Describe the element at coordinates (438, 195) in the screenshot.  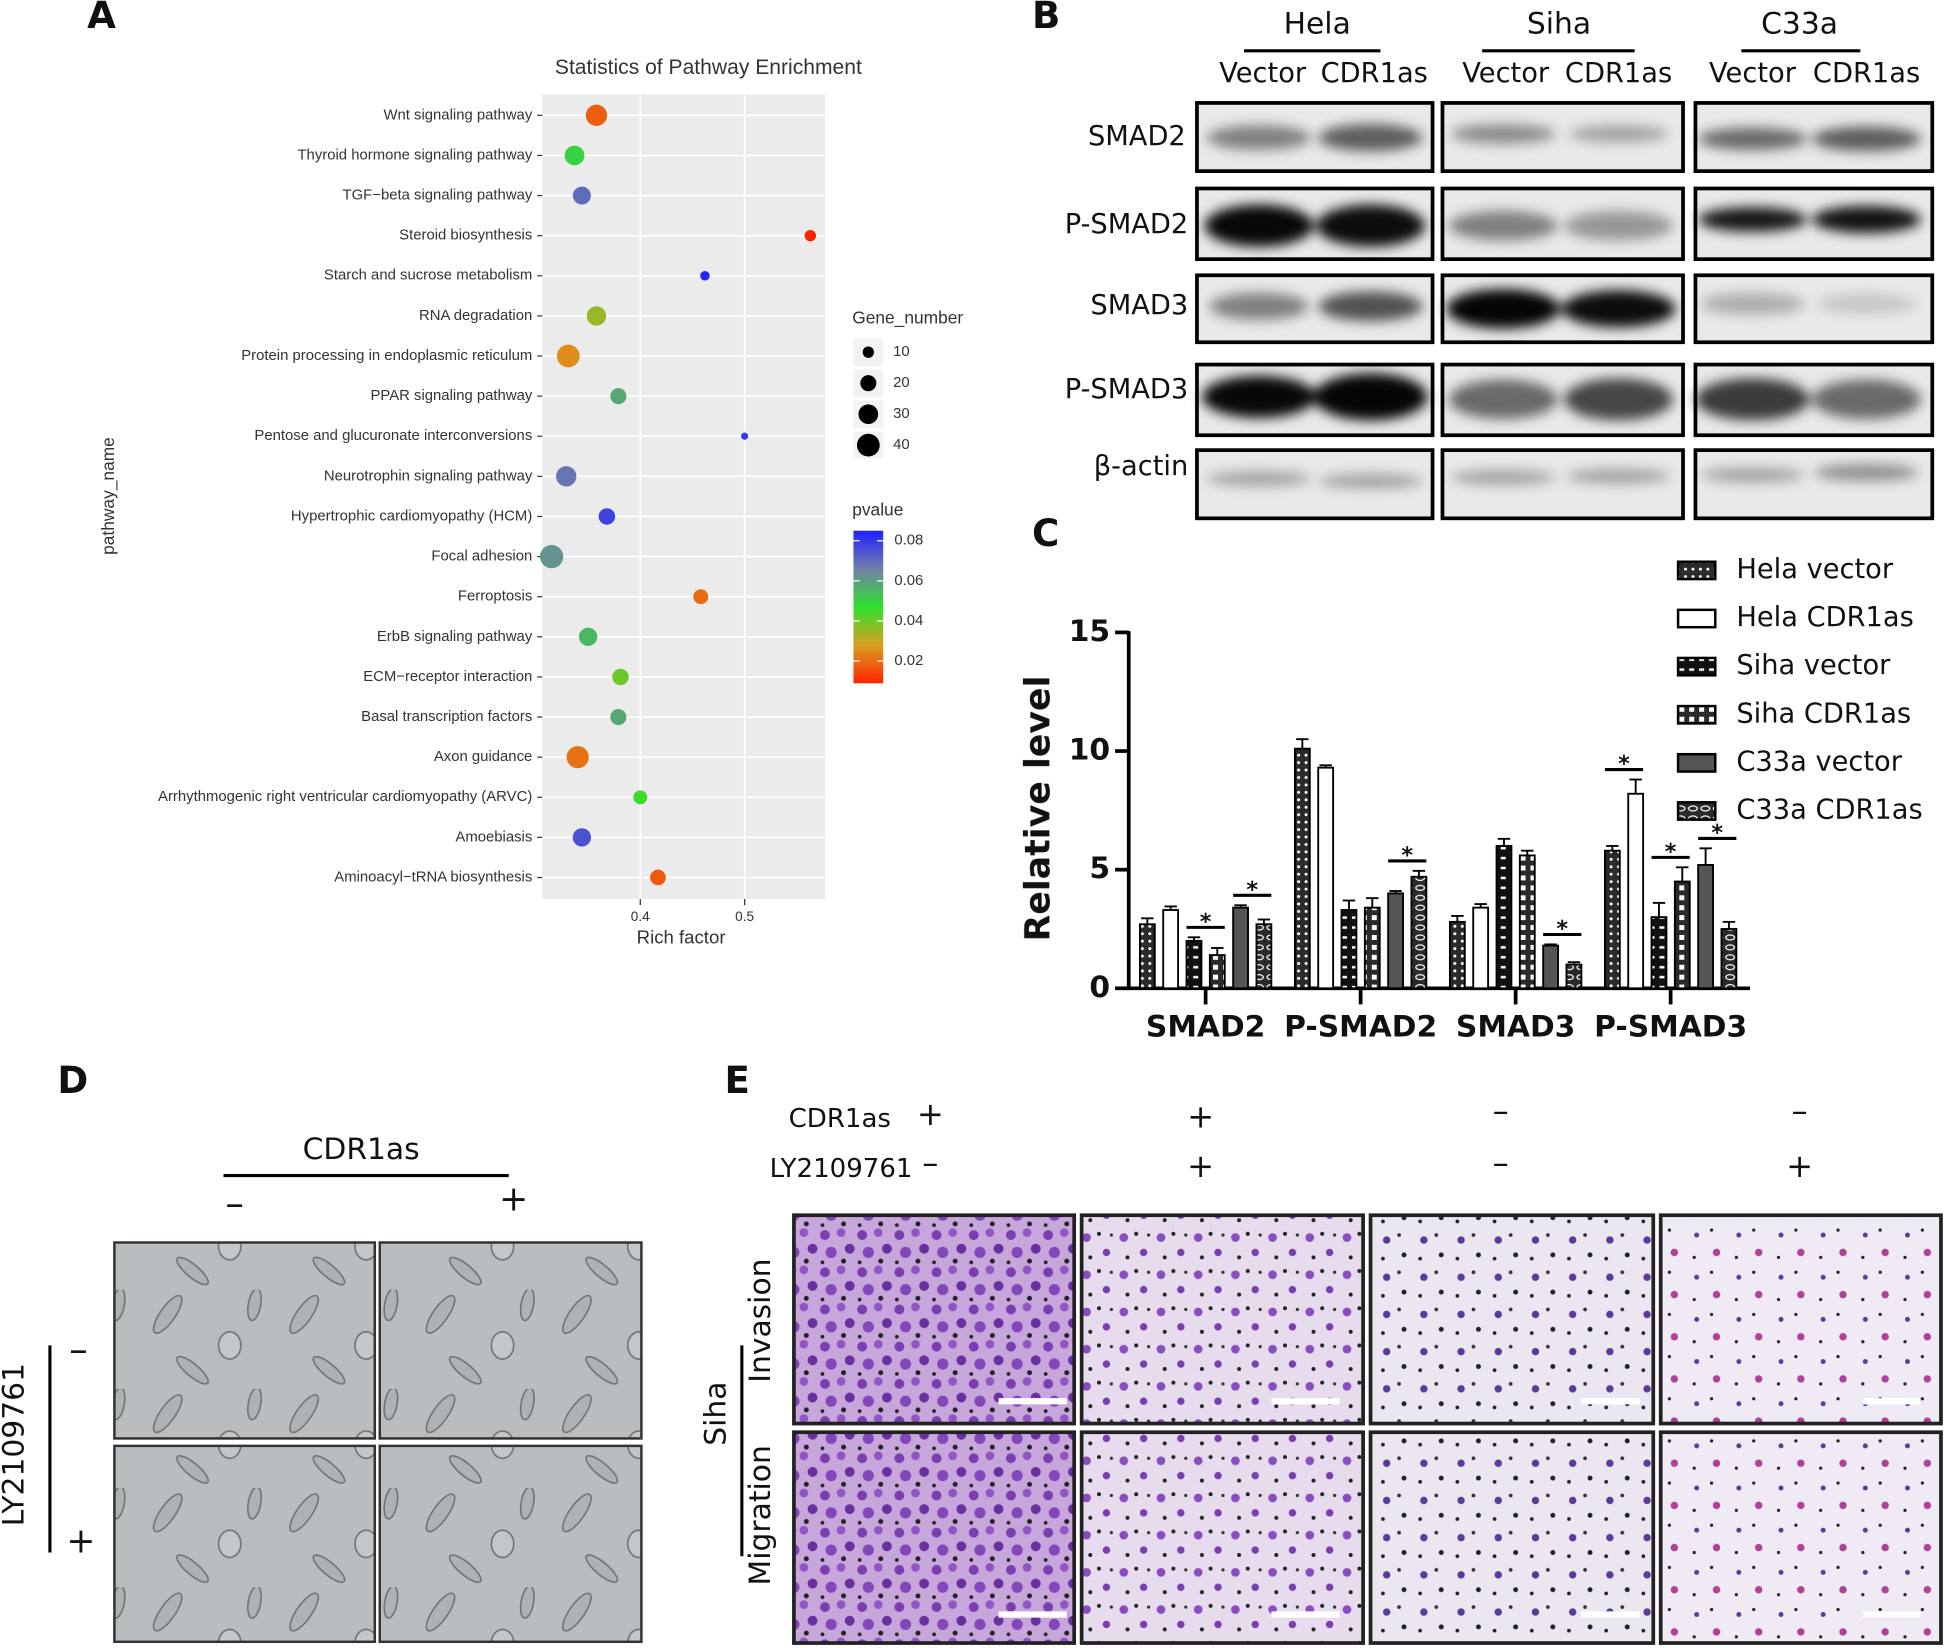
I see `y-tick-label: TGF−beta signaling pathway` at that location.